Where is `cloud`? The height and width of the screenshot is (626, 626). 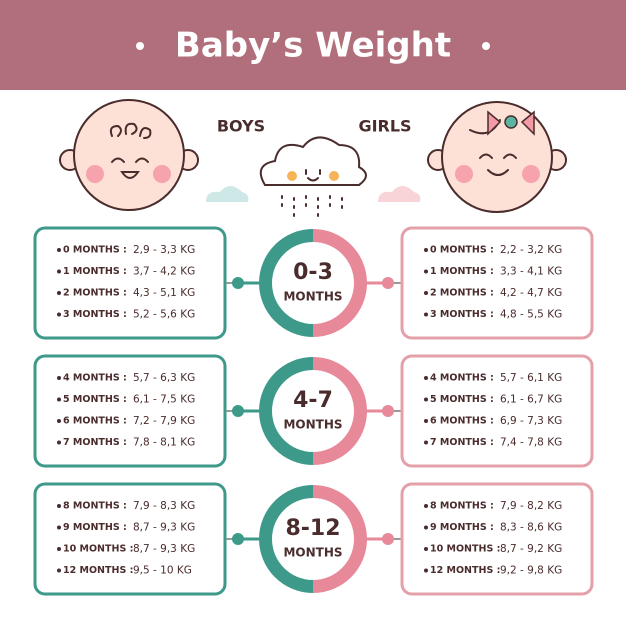
cloud is located at coordinates (313, 176).